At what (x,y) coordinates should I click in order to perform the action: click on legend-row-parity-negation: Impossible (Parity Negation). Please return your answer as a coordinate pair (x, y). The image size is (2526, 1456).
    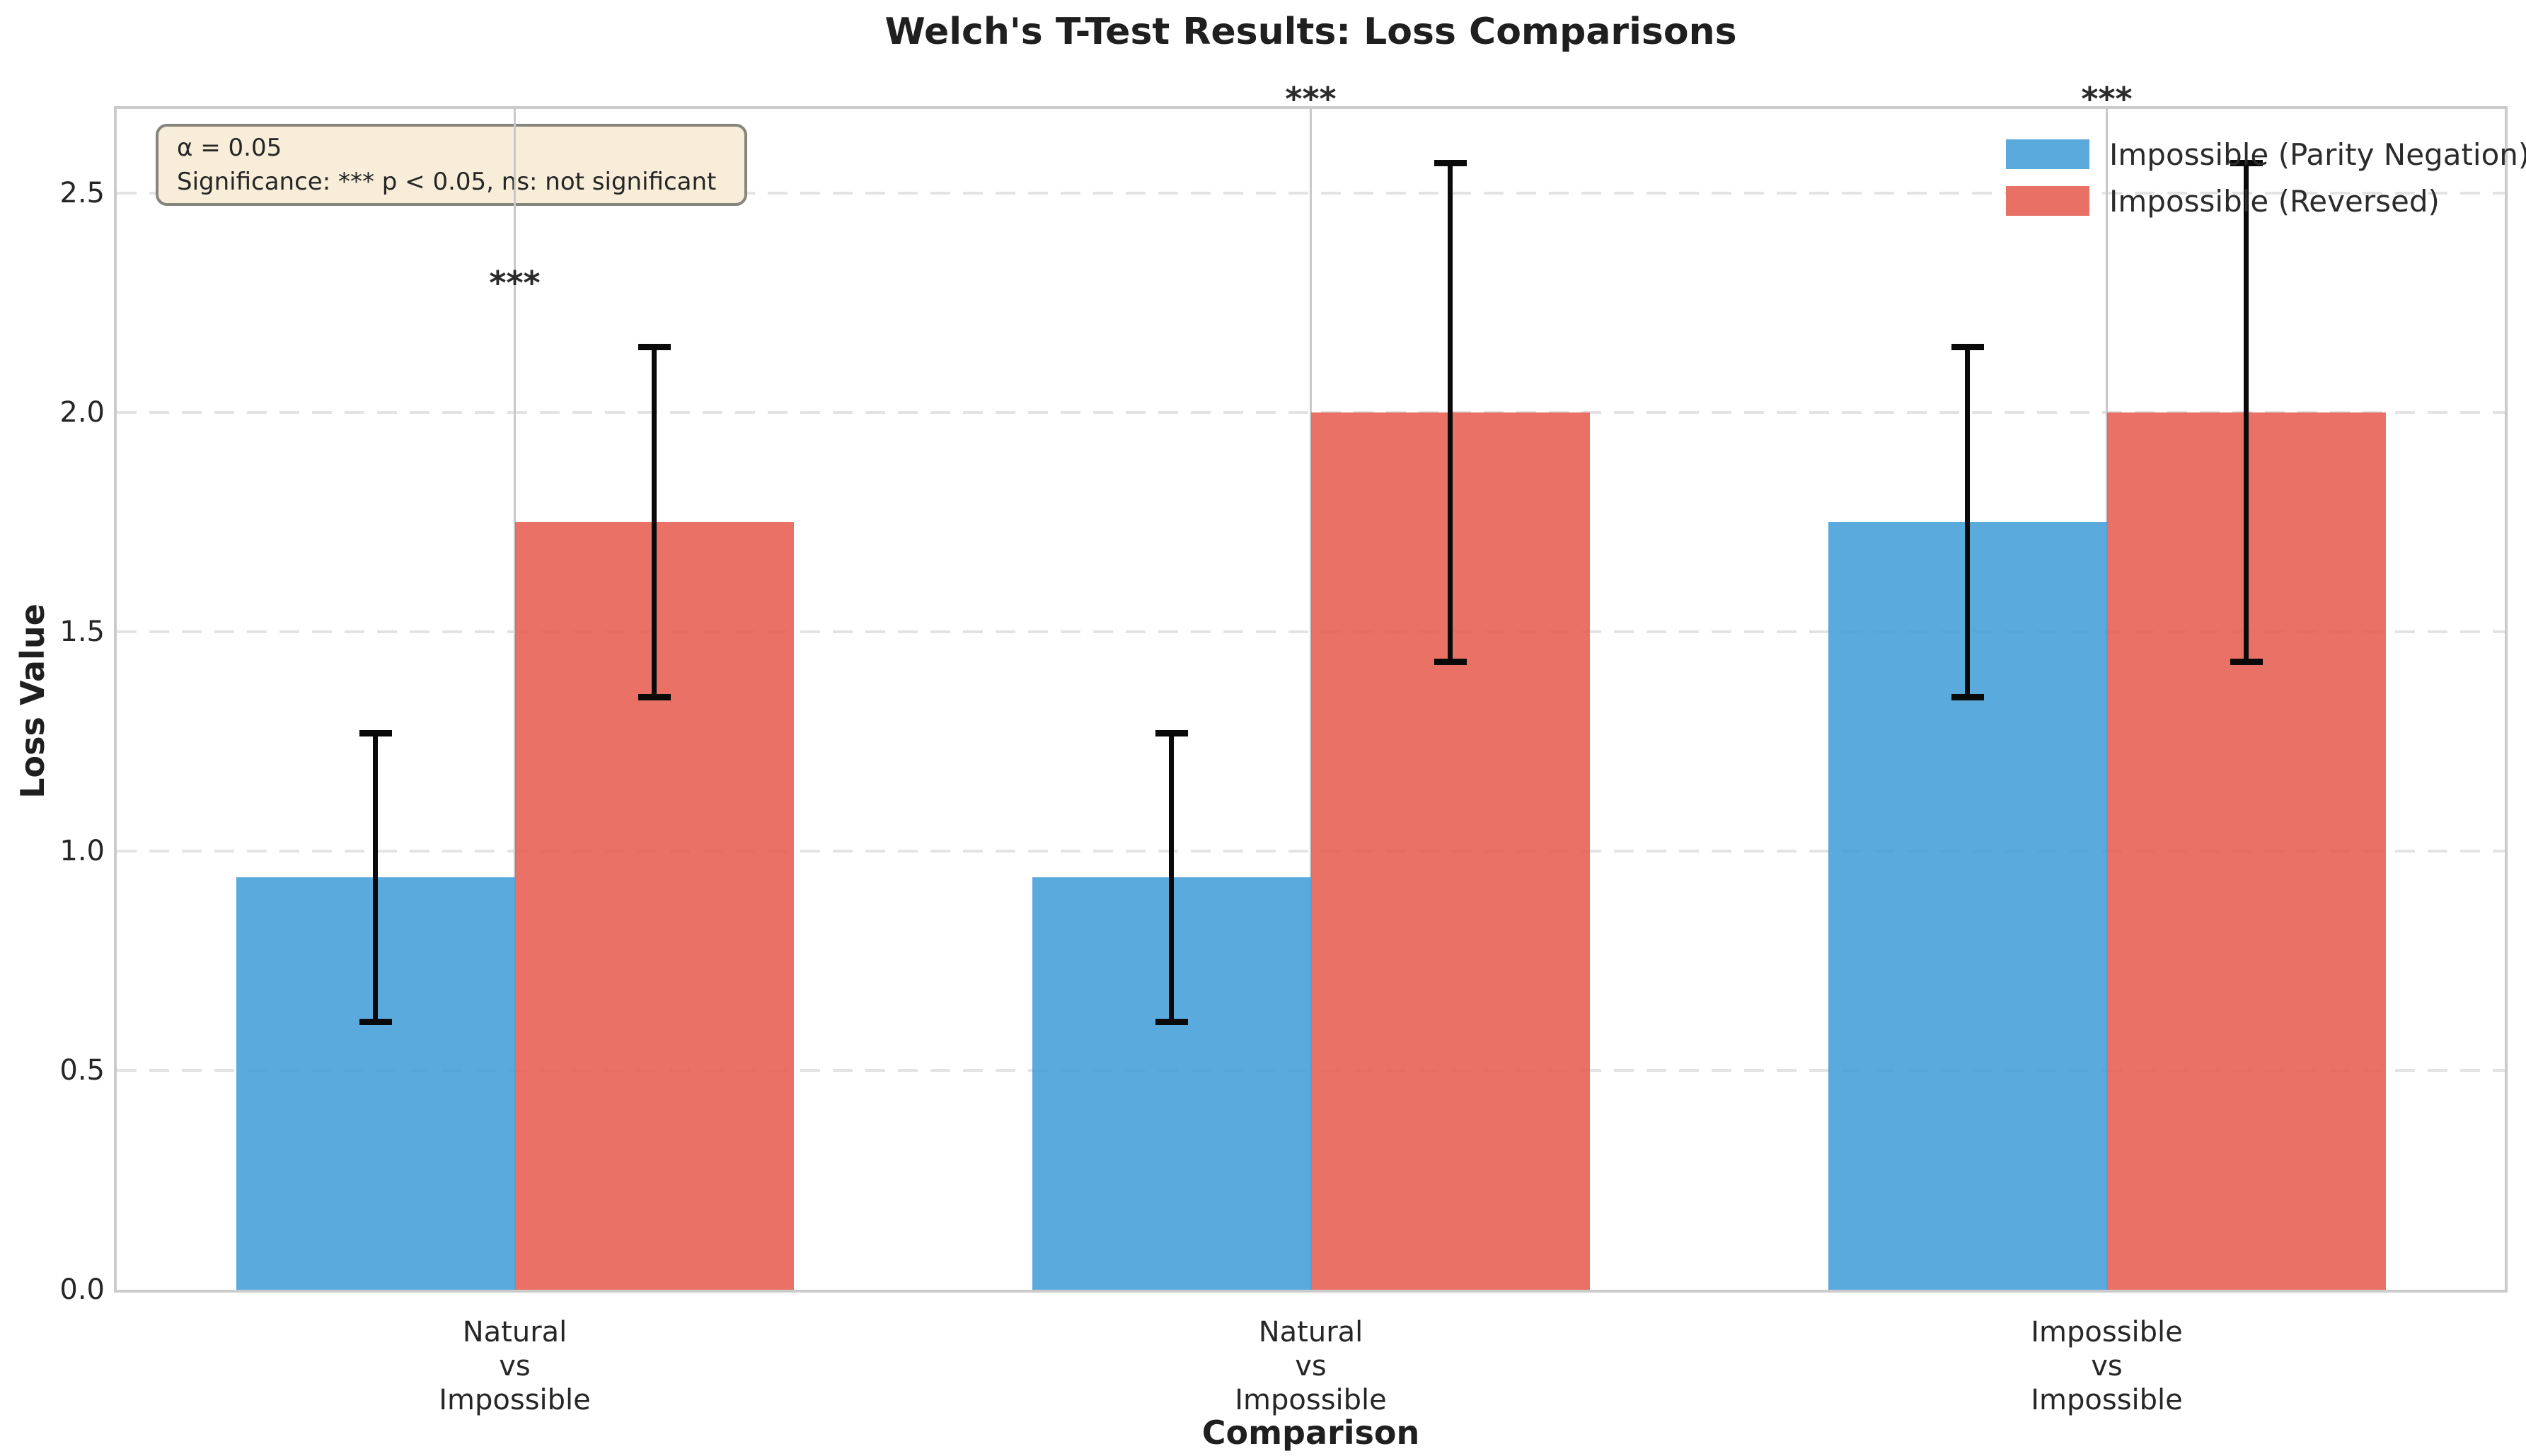
    Looking at the image, I should click on (2266, 154).